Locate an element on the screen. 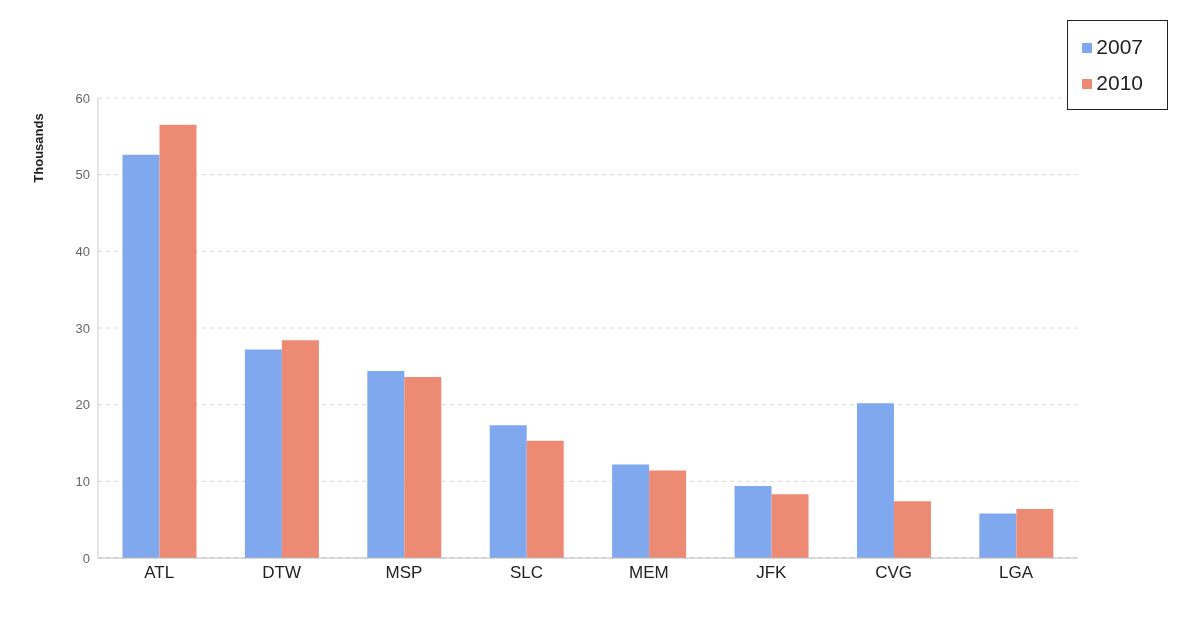 The width and height of the screenshot is (1199, 624). x-tick-label: DTW is located at coordinates (281, 573).